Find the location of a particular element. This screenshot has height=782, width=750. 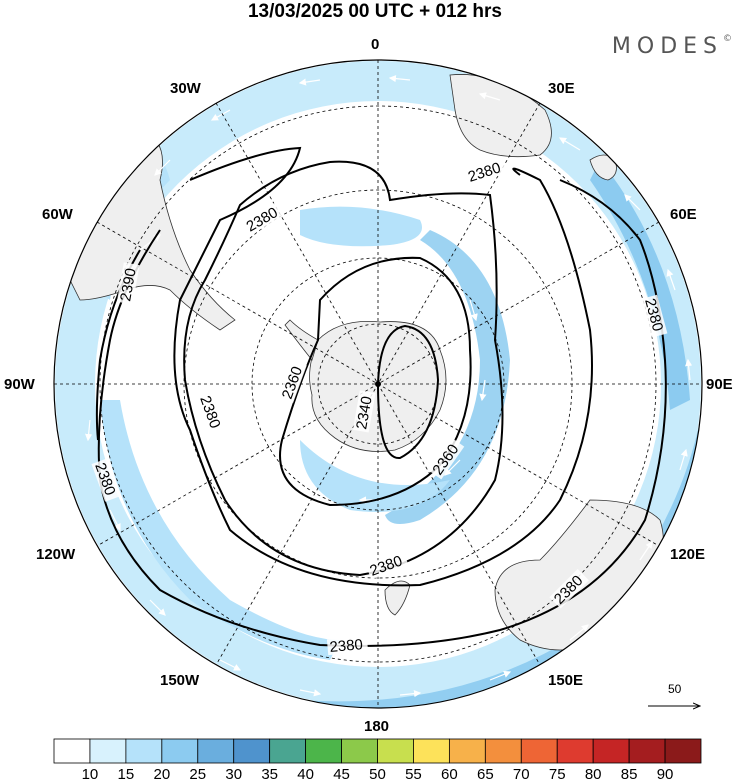

colorbar-label: 85 is located at coordinates (629, 774).